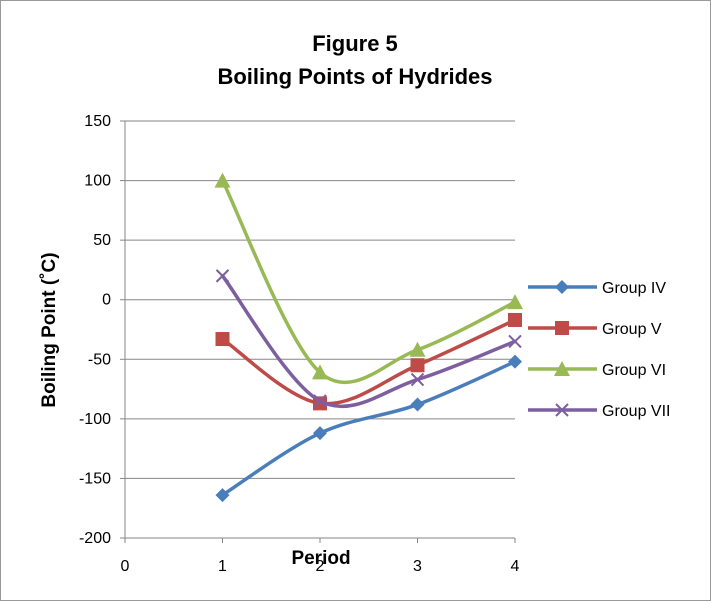 The height and width of the screenshot is (605, 711). Describe the element at coordinates (95, 538) in the screenshot. I see `y-tick-label: -200` at that location.